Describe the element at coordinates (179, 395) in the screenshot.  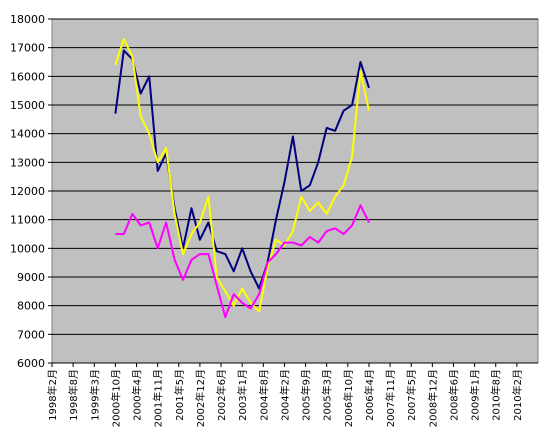
I see `x-tick-label: 2001年5月` at that location.